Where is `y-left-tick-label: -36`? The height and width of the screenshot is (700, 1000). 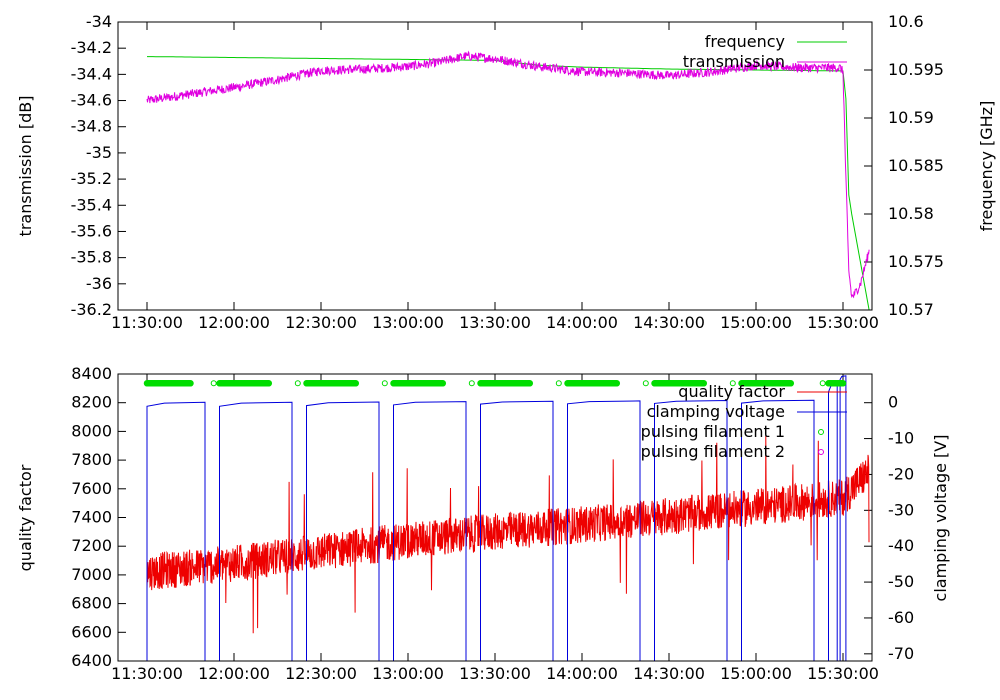 y-left-tick-label: -36 is located at coordinates (99, 283).